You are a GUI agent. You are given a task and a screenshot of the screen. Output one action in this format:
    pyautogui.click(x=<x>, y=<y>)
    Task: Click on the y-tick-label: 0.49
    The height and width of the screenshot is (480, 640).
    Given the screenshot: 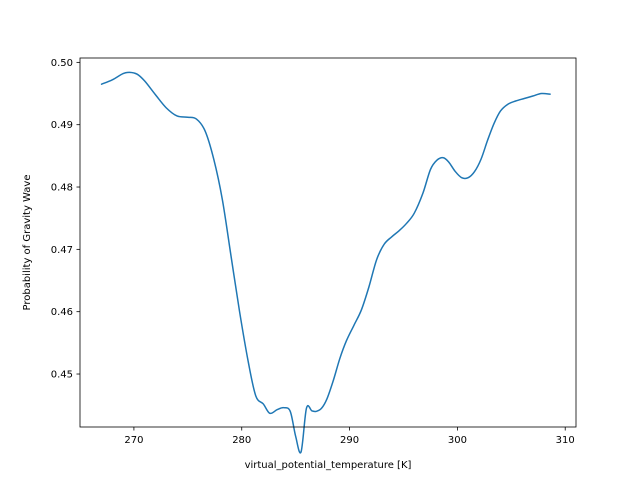 What is the action you would take?
    pyautogui.click(x=62, y=125)
    